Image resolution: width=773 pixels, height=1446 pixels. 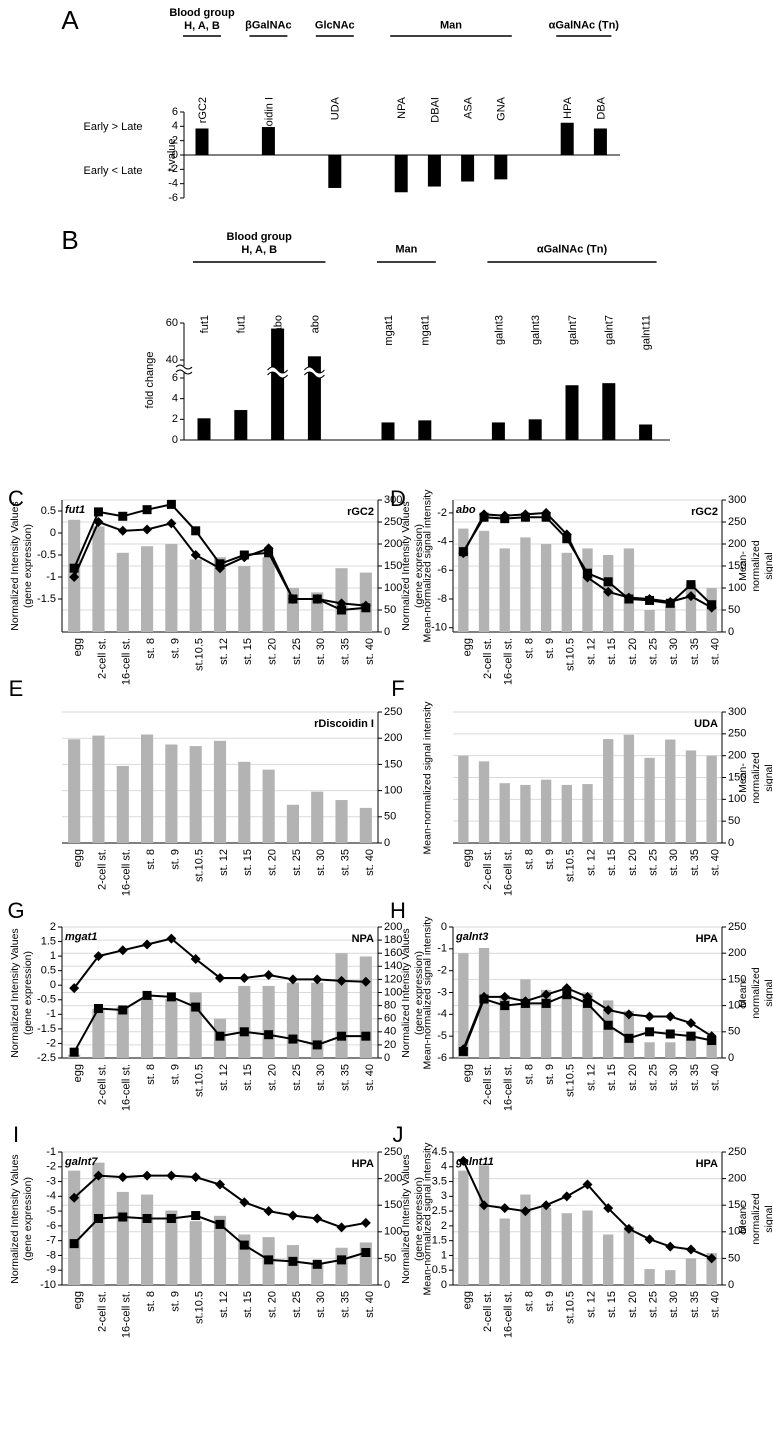 I want to click on y2-tick-label: 300, so click(x=393, y=500).